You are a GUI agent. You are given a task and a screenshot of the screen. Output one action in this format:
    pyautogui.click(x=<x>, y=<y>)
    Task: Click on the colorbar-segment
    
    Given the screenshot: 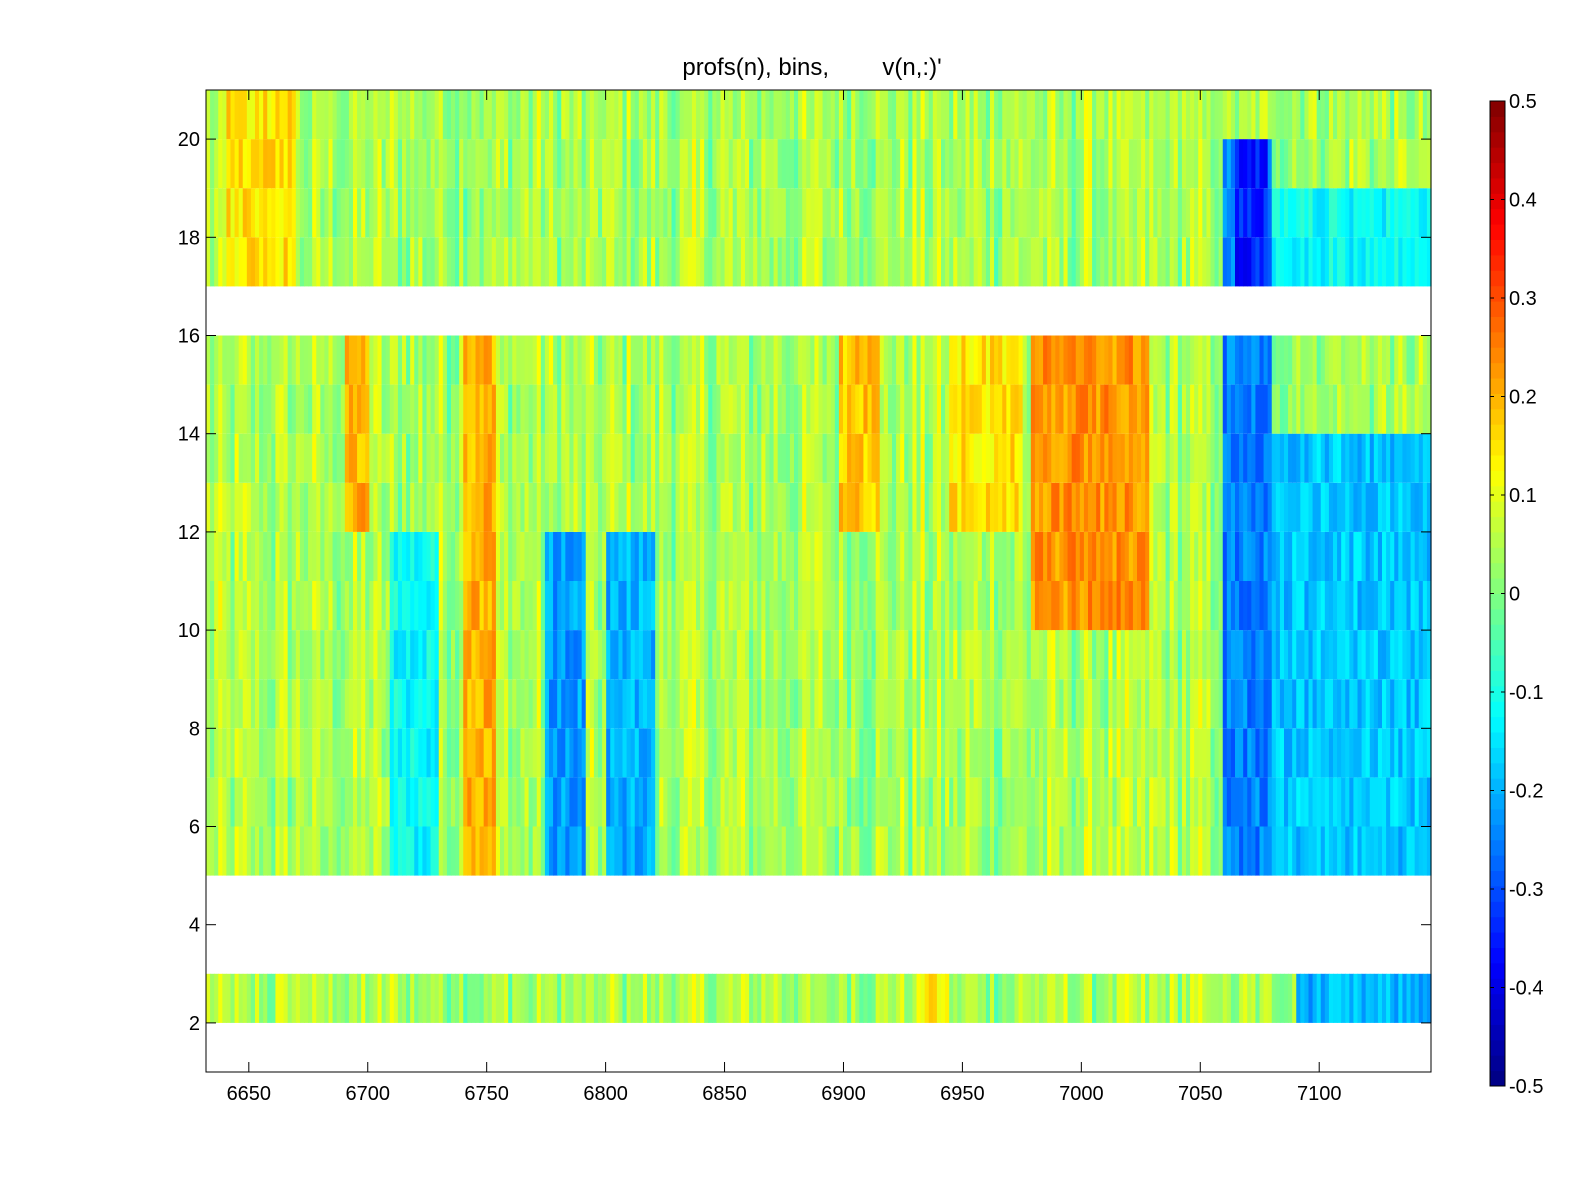 What is the action you would take?
    pyautogui.click(x=1497, y=678)
    